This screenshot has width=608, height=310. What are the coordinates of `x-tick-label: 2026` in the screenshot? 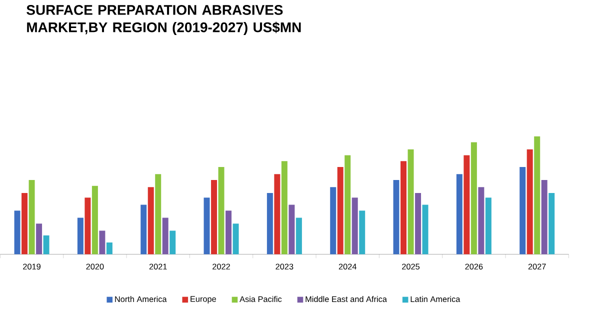 It's located at (474, 267).